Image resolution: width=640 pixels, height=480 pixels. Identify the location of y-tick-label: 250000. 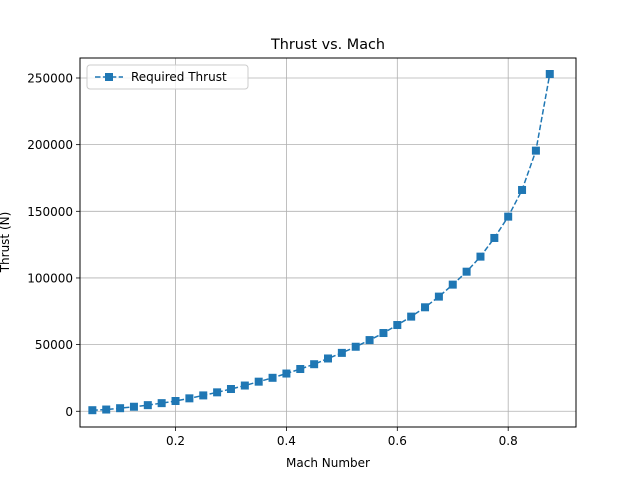
(50, 78).